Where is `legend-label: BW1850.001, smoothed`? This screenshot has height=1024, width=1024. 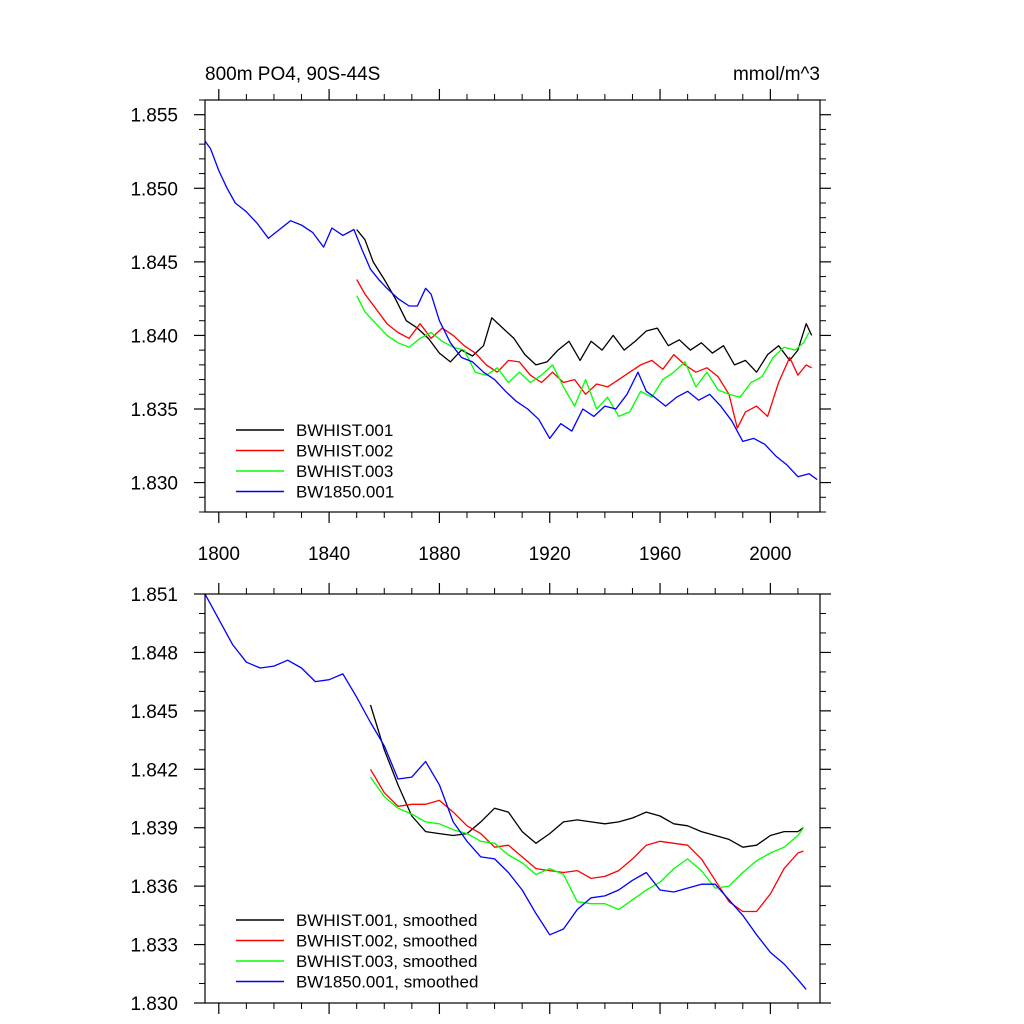
legend-label: BW1850.001, smoothed is located at coordinates (387, 982).